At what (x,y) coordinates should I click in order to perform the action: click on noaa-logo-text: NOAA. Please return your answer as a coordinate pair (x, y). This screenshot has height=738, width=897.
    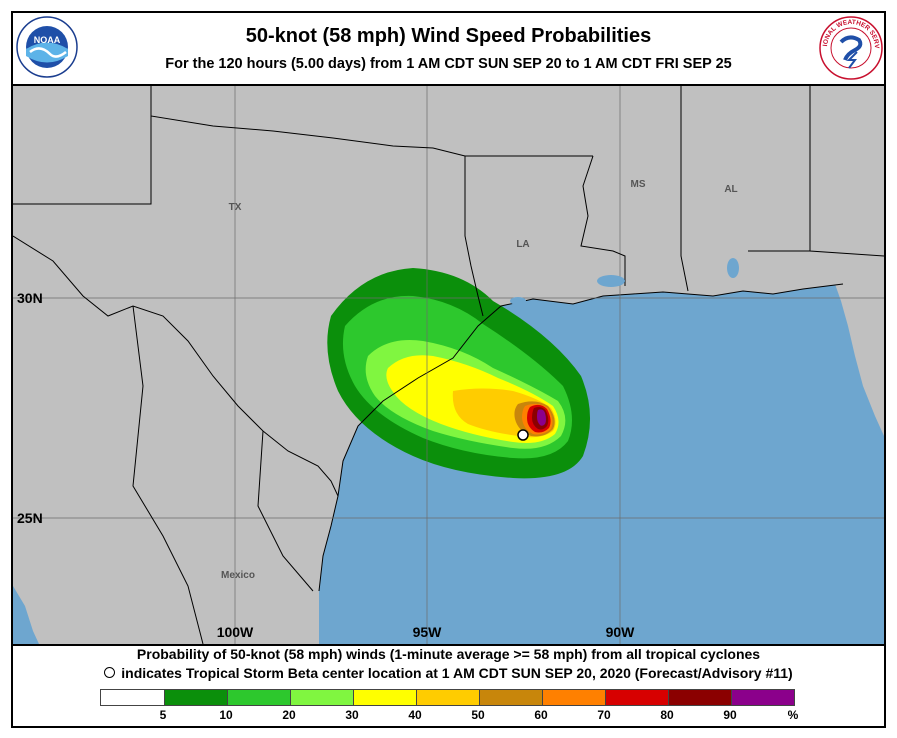
    Looking at the image, I should click on (47, 40).